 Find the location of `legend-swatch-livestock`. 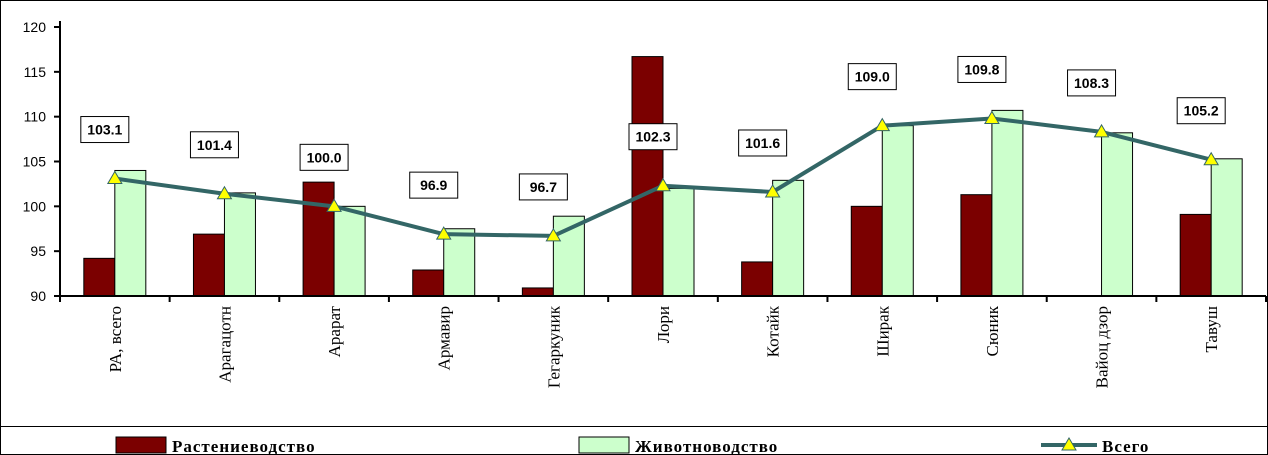

legend-swatch-livestock is located at coordinates (604, 445).